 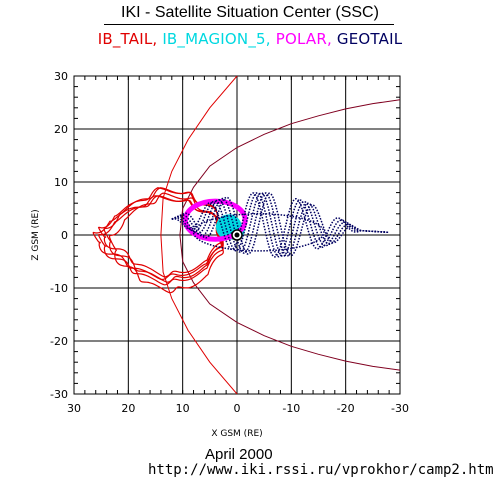 What do you see at coordinates (125, 39) in the screenshot?
I see `legend-ib-tail: IB_TAIL` at bounding box center [125, 39].